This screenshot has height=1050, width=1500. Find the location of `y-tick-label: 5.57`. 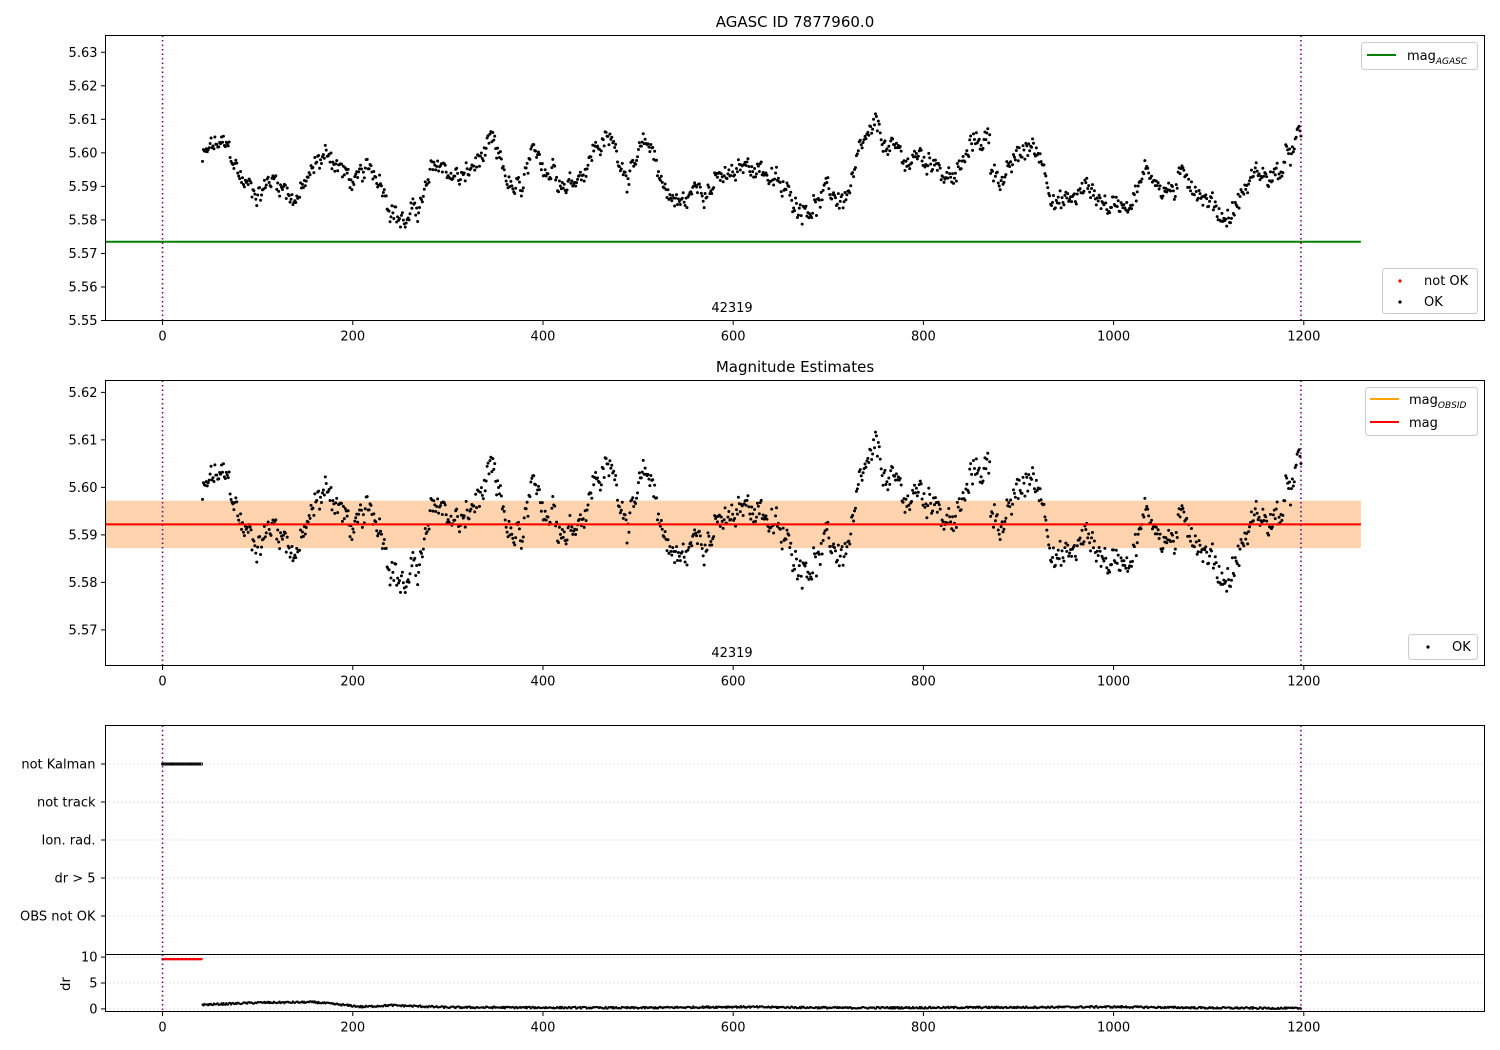

y-tick-label: 5.57 is located at coordinates (83, 254).